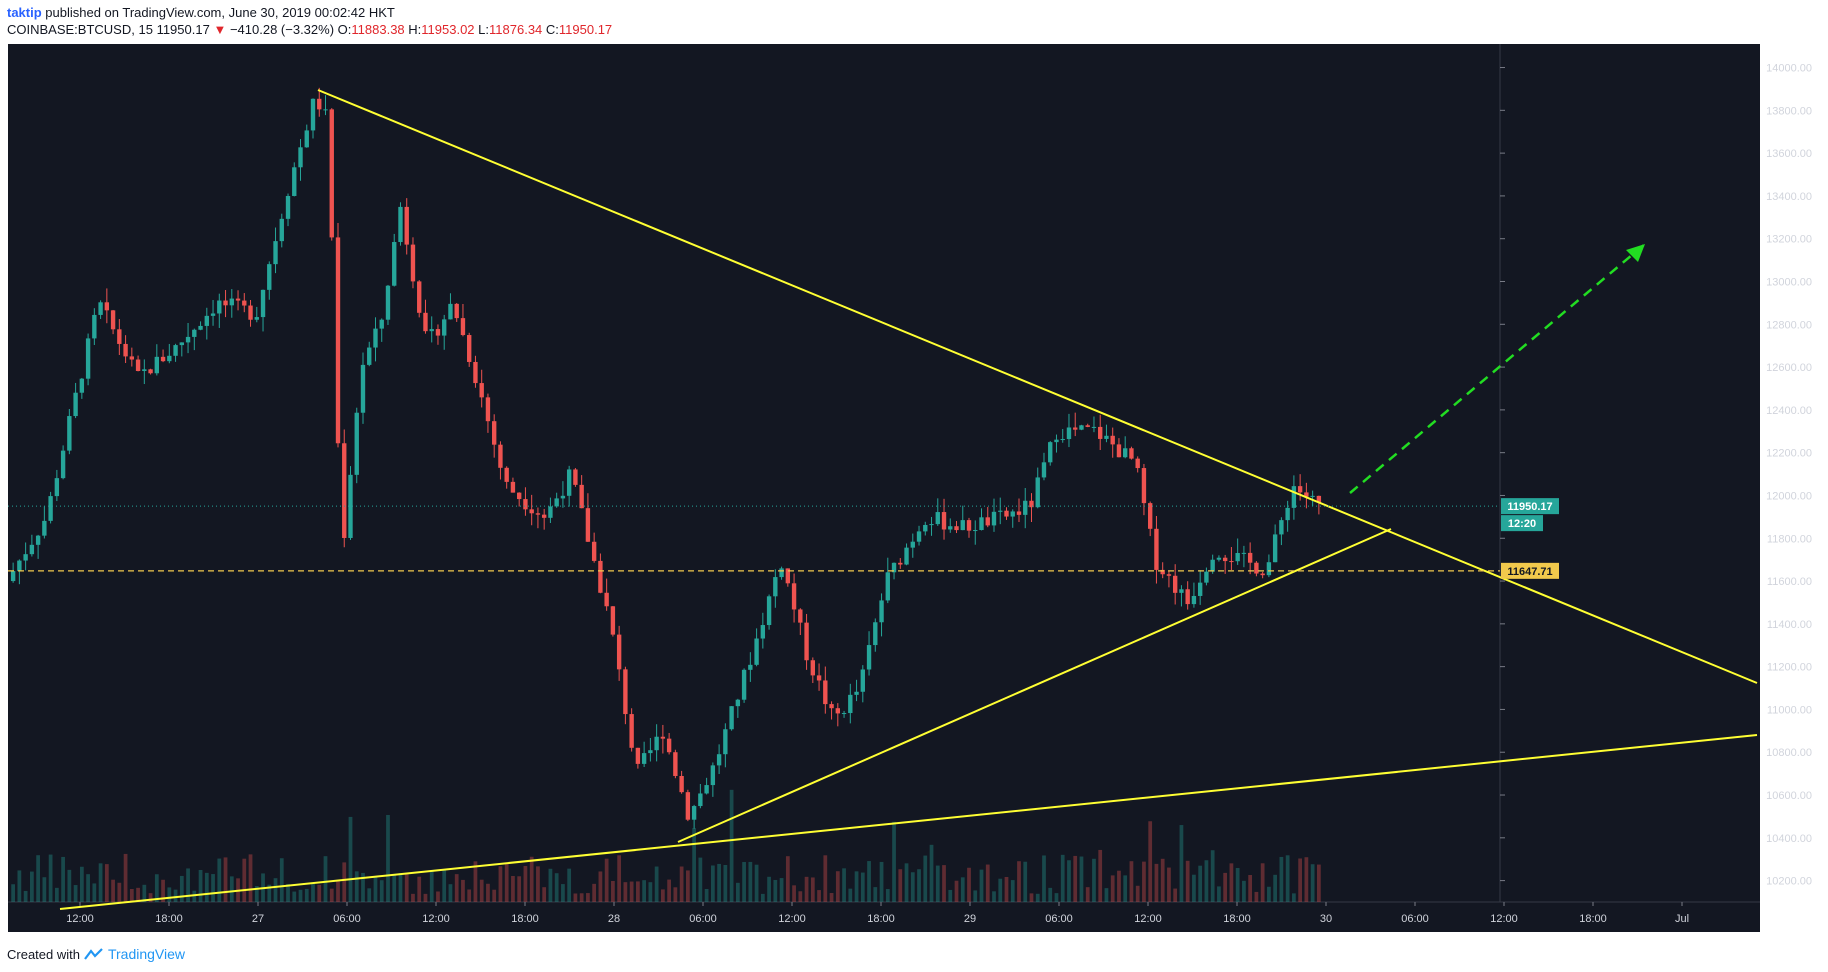  I want to click on level-value: 11647.71, so click(1529, 572).